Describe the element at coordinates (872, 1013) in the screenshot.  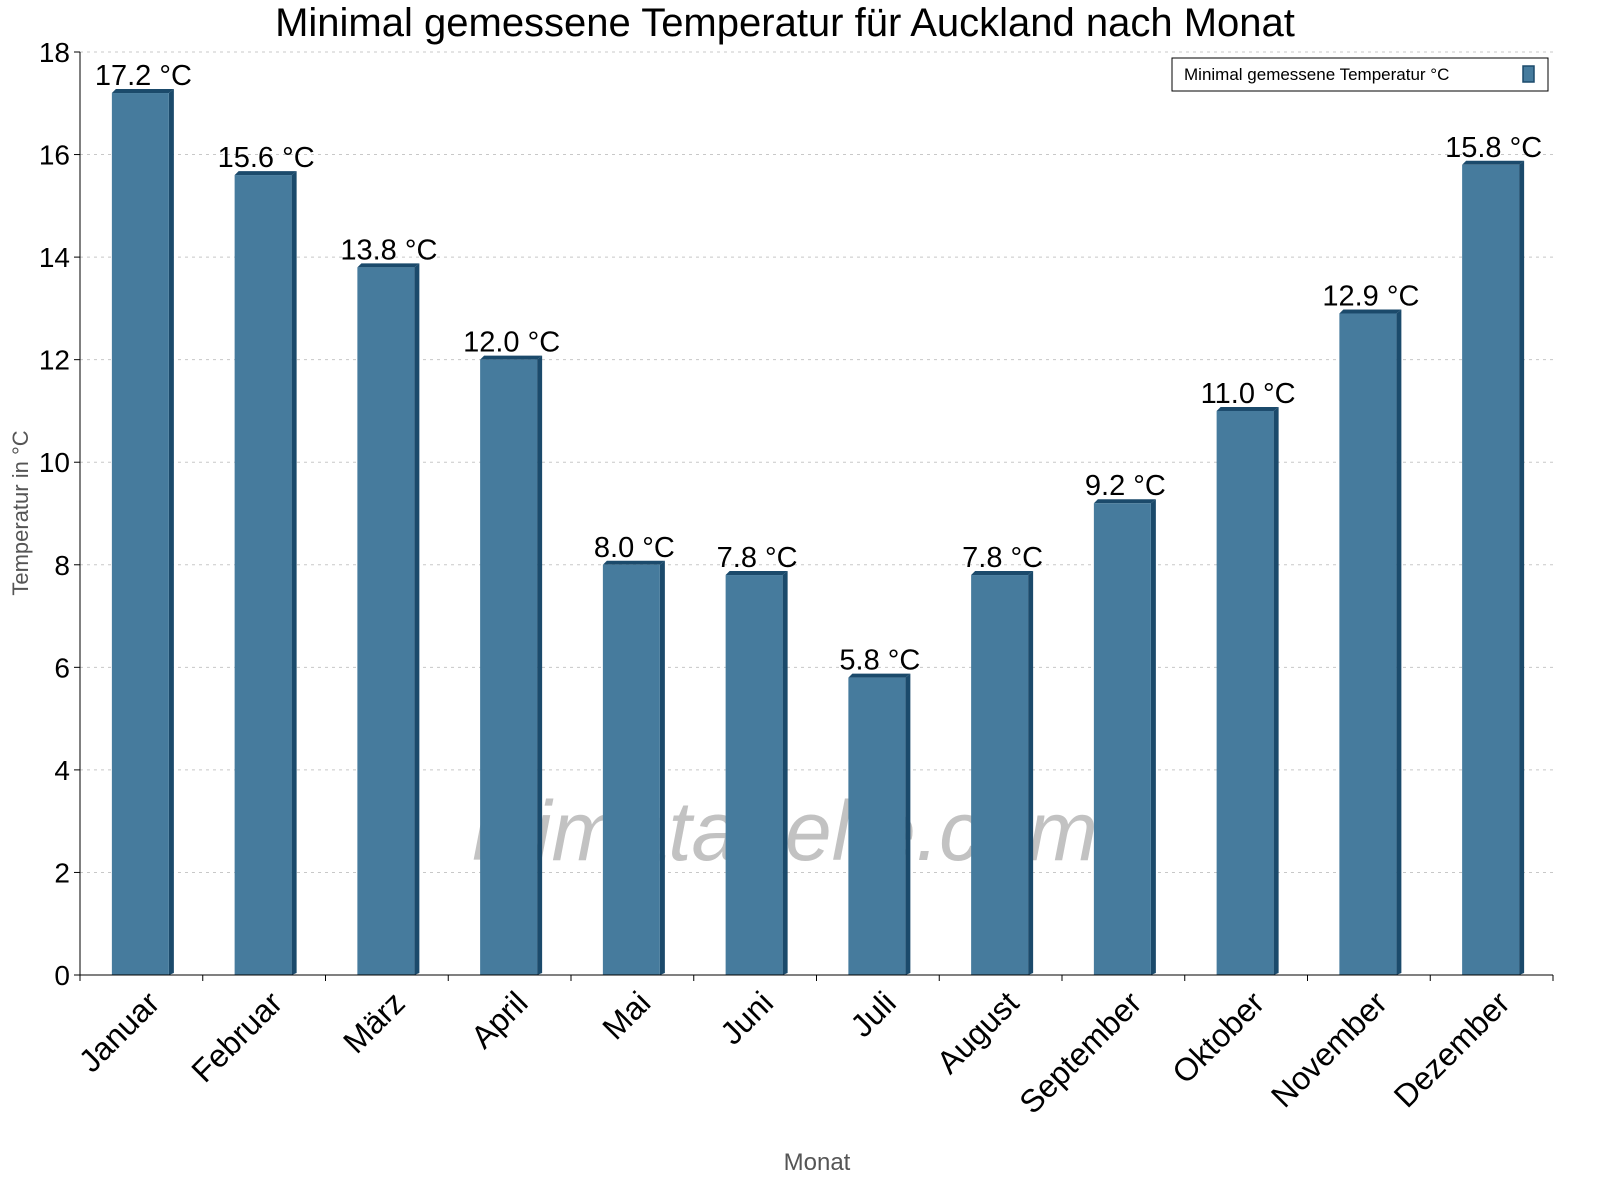
I see `x-tick-label: Juli` at that location.